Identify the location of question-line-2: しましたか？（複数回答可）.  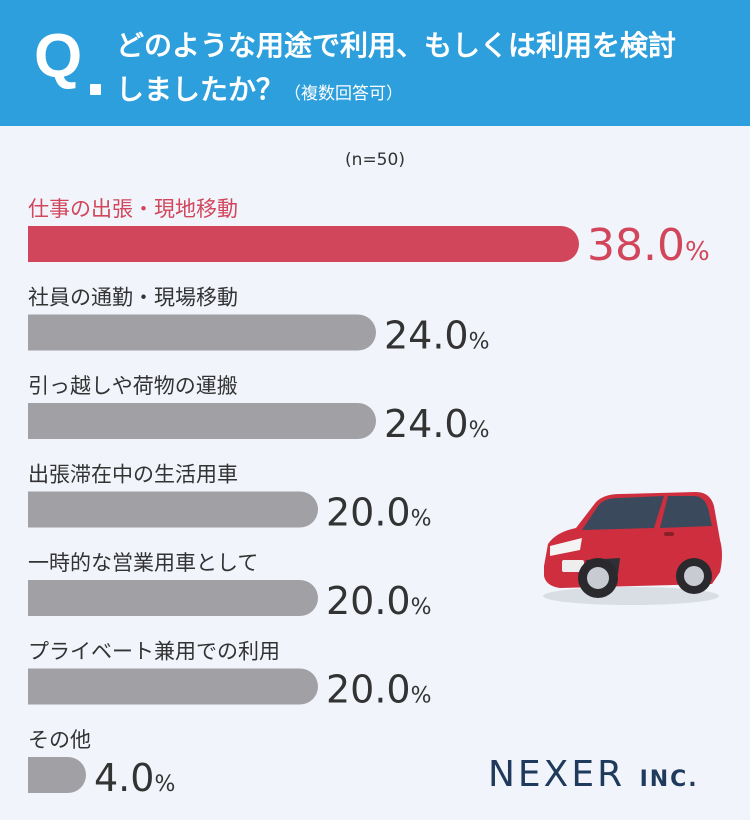
(426, 92).